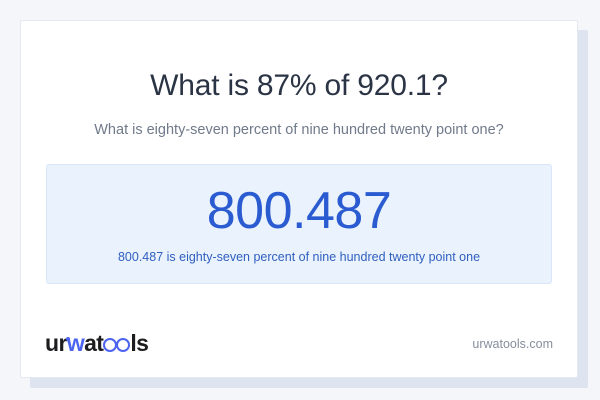 The height and width of the screenshot is (400, 600). I want to click on result-value: 800.487, so click(299, 210).